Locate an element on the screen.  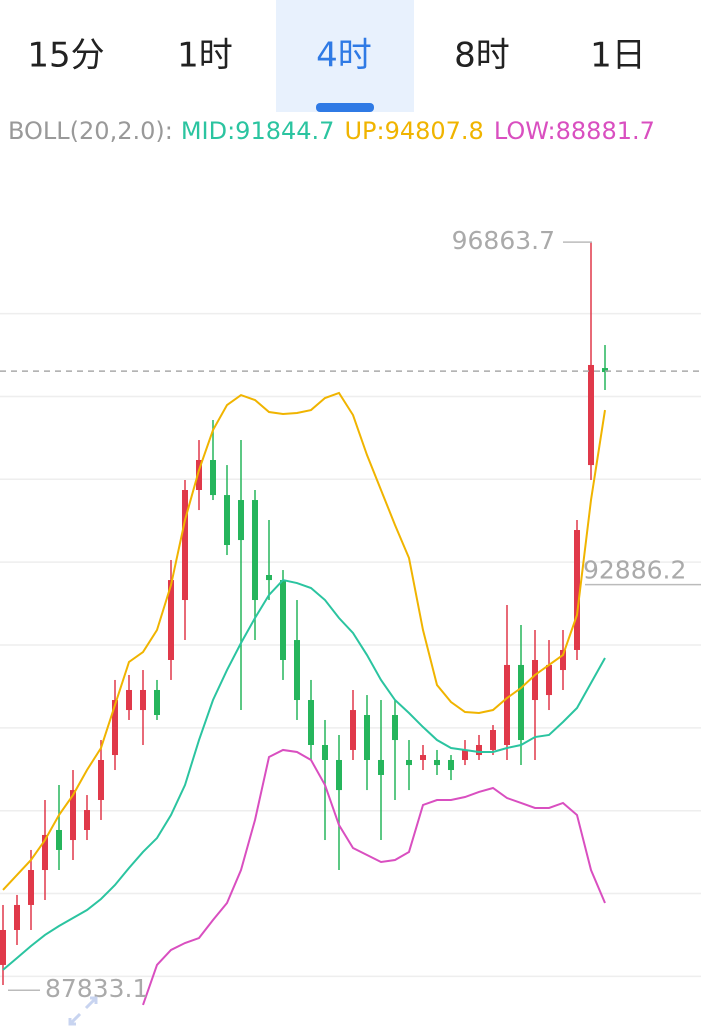
selected-tab-indicator is located at coordinates (345, 107).